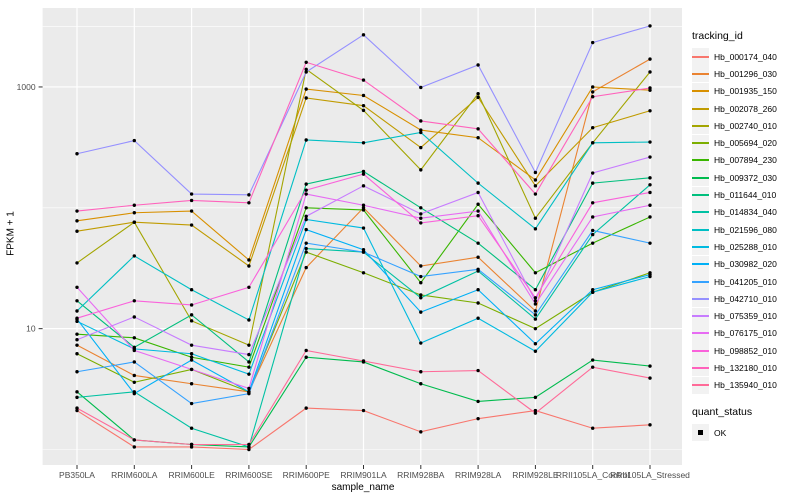  What do you see at coordinates (745, 212) in the screenshot?
I see `legend-label: Hb_014834_040` at bounding box center [745, 212].